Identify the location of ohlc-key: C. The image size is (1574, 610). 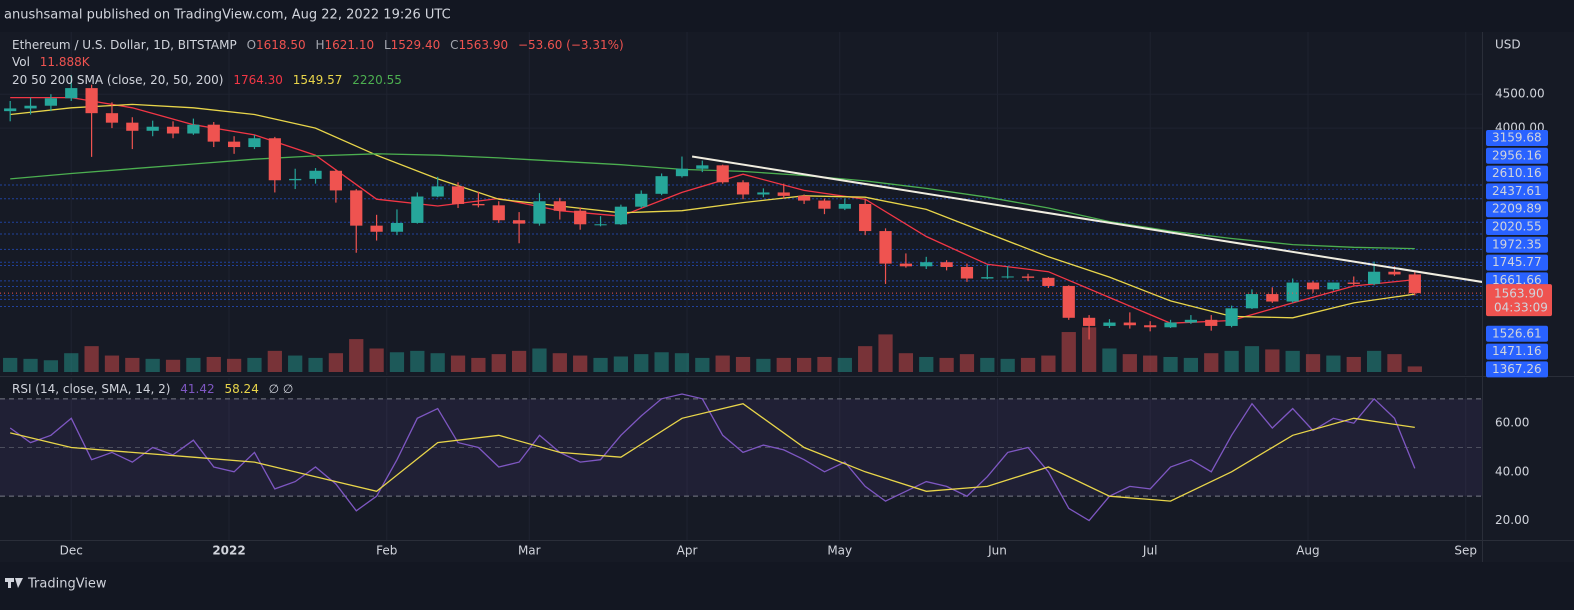
(454, 45).